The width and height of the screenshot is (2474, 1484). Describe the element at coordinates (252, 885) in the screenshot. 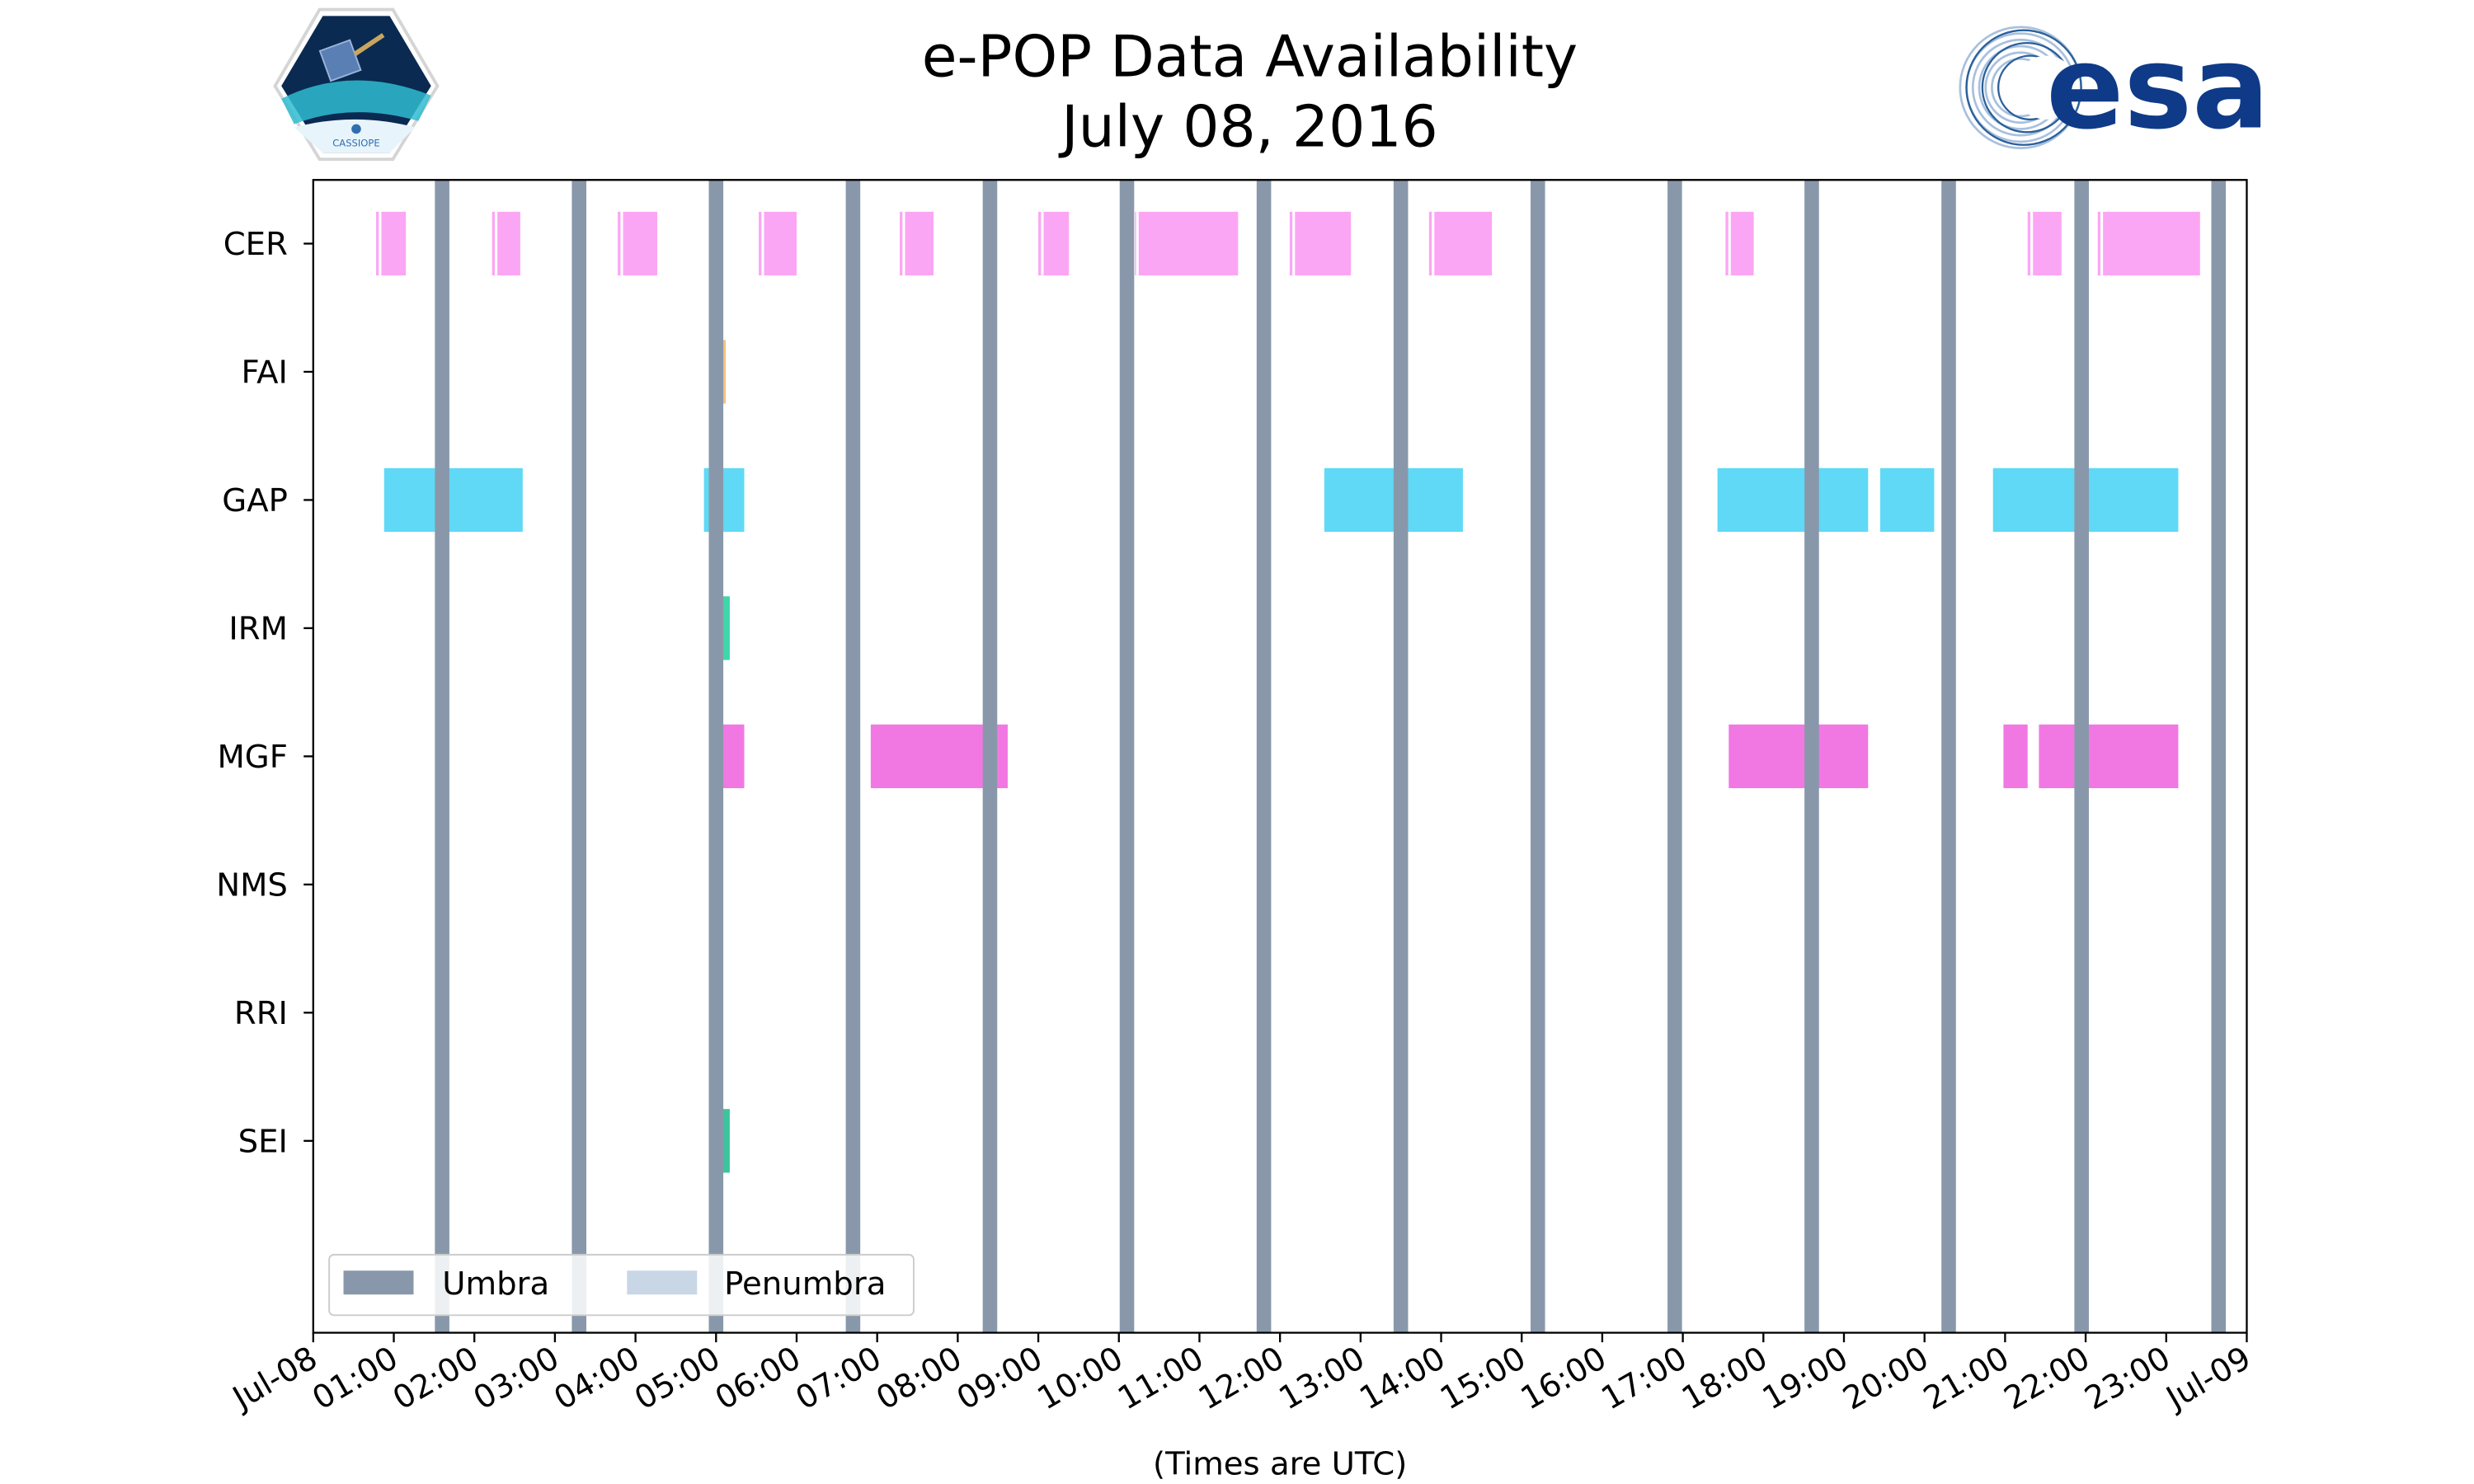

I see `y-tick-label-nms: NMS` at that location.